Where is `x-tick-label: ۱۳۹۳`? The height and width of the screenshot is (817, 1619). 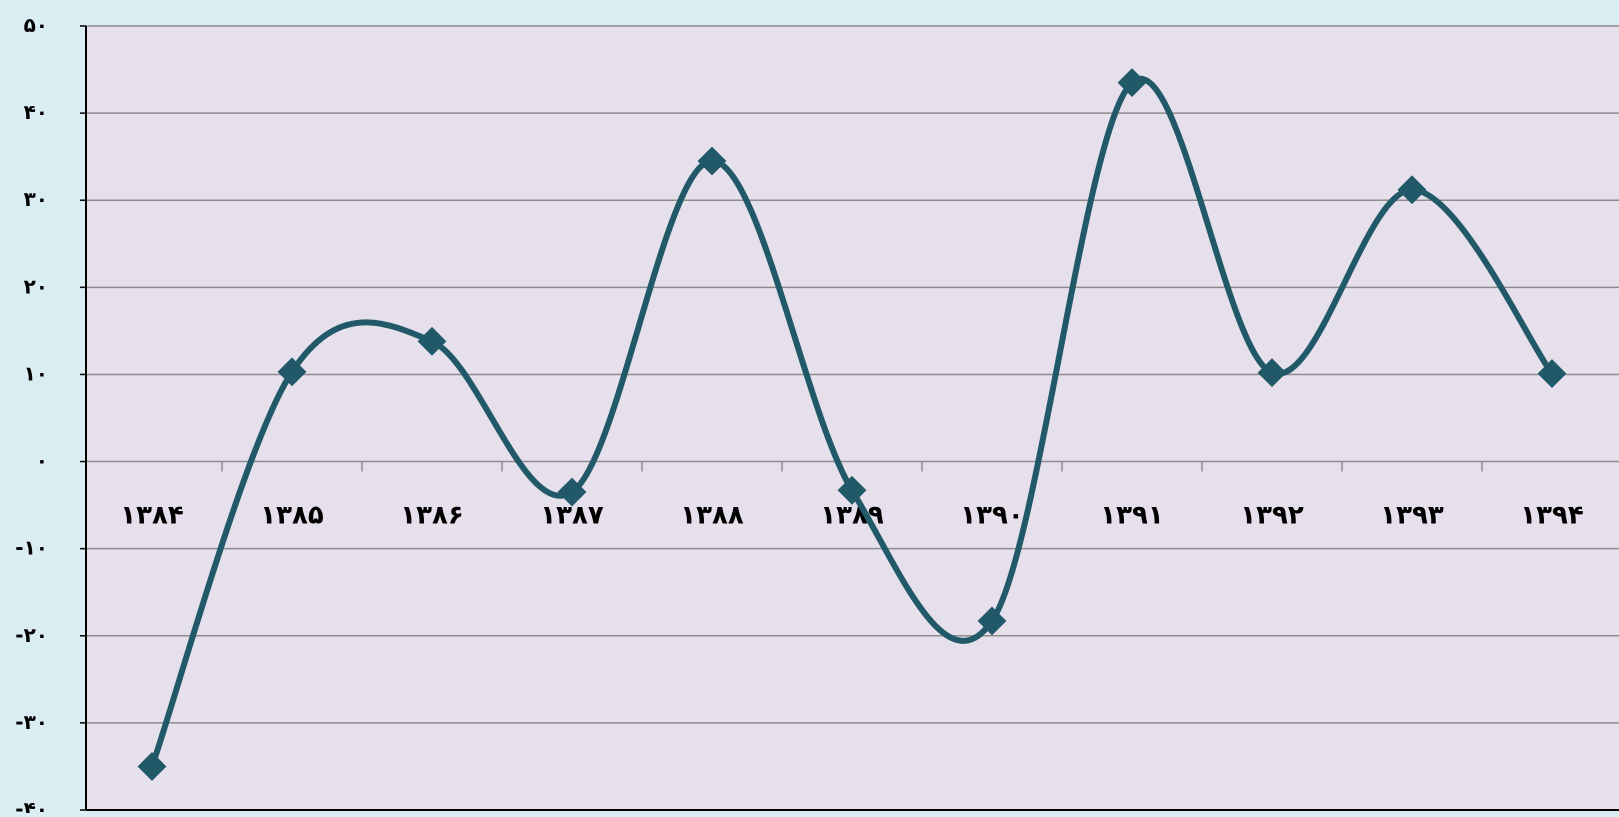 x-tick-label: ۱۳۹۳ is located at coordinates (1412, 516).